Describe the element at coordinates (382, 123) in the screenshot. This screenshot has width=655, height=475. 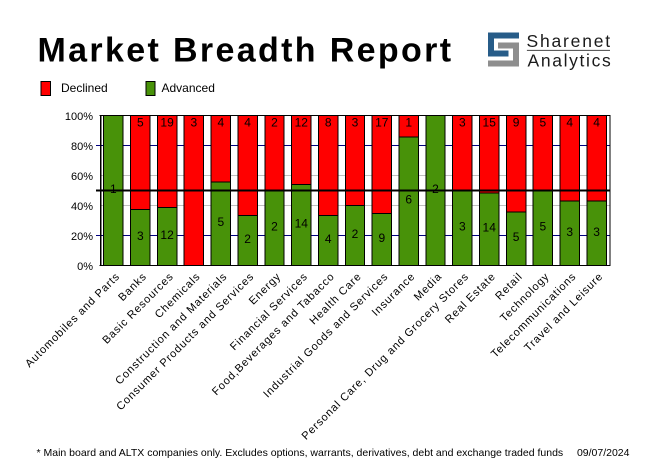
I see `svg-text: 17` at that location.